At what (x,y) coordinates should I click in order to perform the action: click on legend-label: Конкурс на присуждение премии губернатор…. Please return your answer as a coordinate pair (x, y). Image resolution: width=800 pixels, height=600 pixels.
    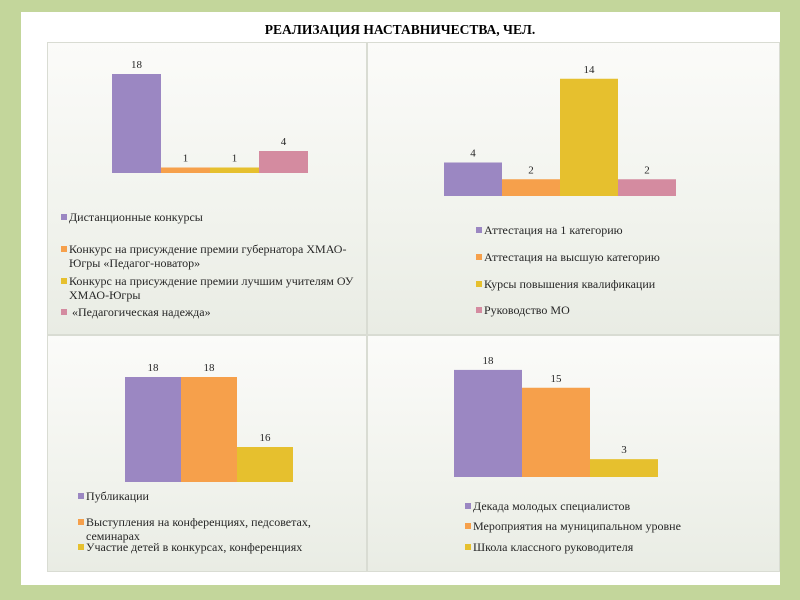
    Looking at the image, I should click on (208, 256).